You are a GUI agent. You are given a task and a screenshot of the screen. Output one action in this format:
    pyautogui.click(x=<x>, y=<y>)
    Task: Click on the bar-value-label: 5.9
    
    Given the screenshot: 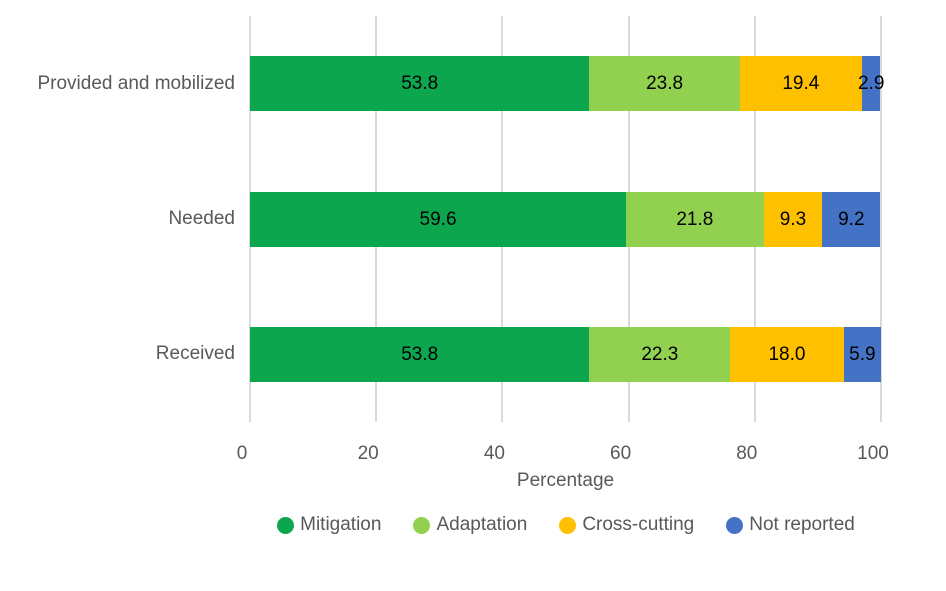 What is the action you would take?
    pyautogui.click(x=862, y=354)
    